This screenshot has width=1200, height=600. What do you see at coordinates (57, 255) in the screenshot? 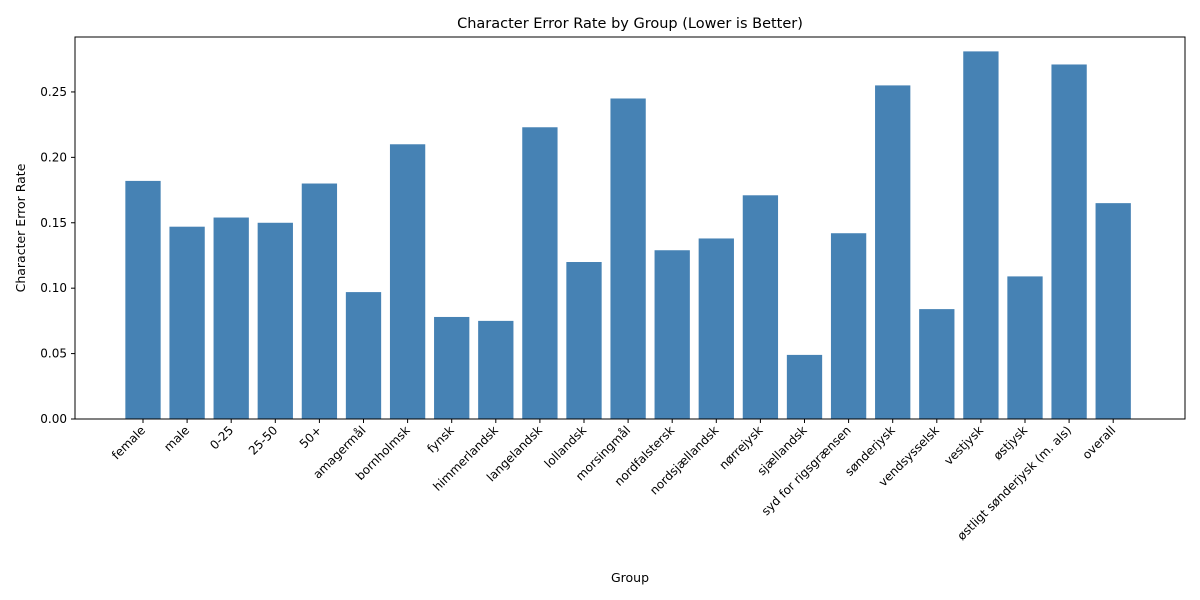
I see `y-axis-ticks: 0.00 0.05 0.10 0.15 0.20 0.25` at bounding box center [57, 255].